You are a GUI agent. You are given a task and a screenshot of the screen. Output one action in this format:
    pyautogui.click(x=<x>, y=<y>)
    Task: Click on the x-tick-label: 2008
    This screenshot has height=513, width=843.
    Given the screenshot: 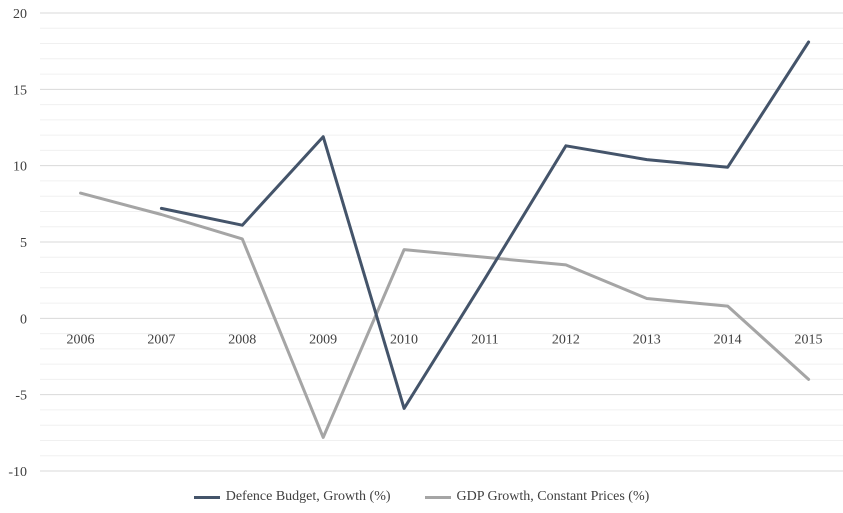 What is the action you would take?
    pyautogui.click(x=242, y=339)
    